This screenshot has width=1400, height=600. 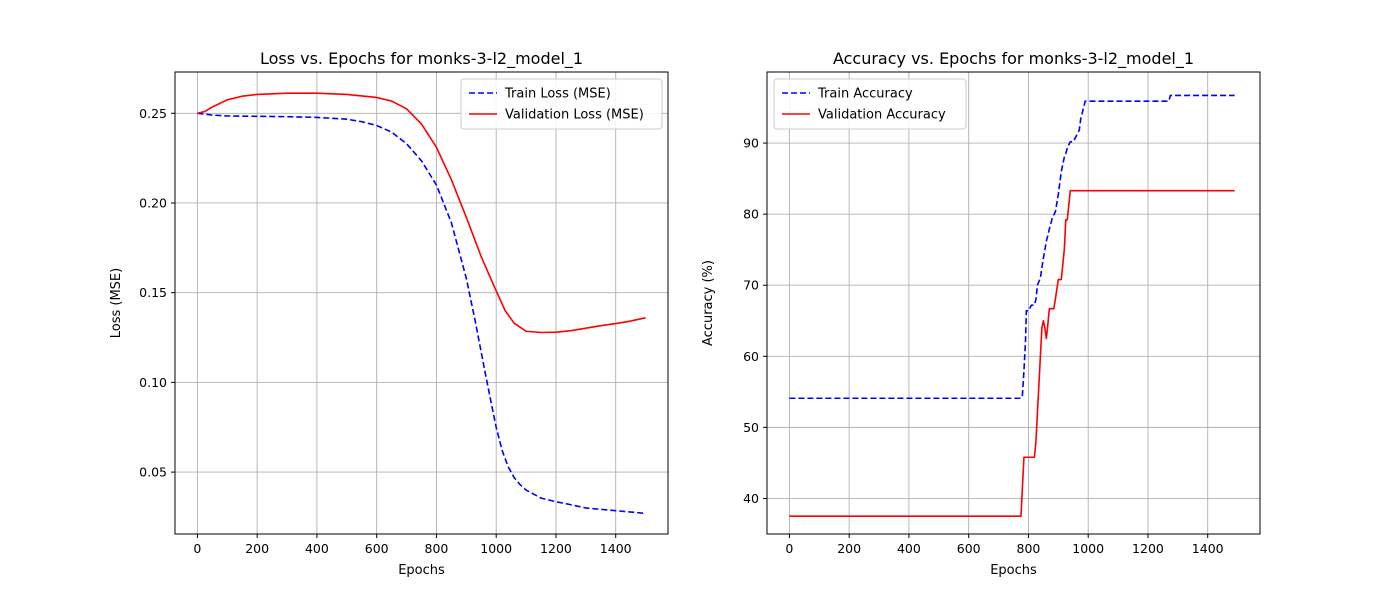 I want to click on loss-chart-x-tick-label: 600, so click(x=377, y=548).